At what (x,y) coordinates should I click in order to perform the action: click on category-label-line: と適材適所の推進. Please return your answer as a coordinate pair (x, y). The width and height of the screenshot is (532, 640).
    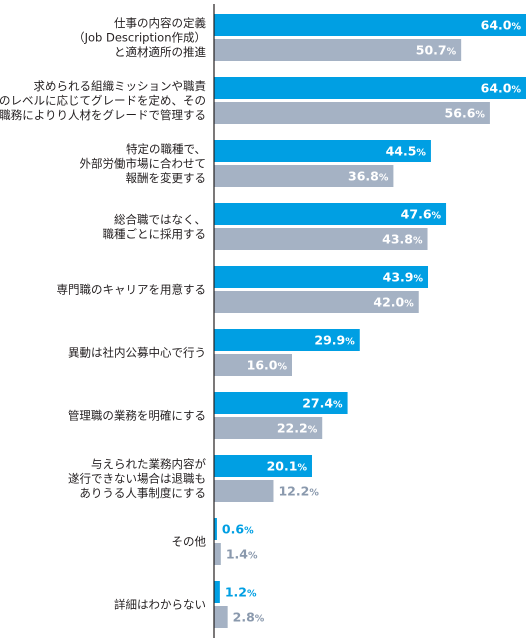
    Looking at the image, I should click on (160, 52).